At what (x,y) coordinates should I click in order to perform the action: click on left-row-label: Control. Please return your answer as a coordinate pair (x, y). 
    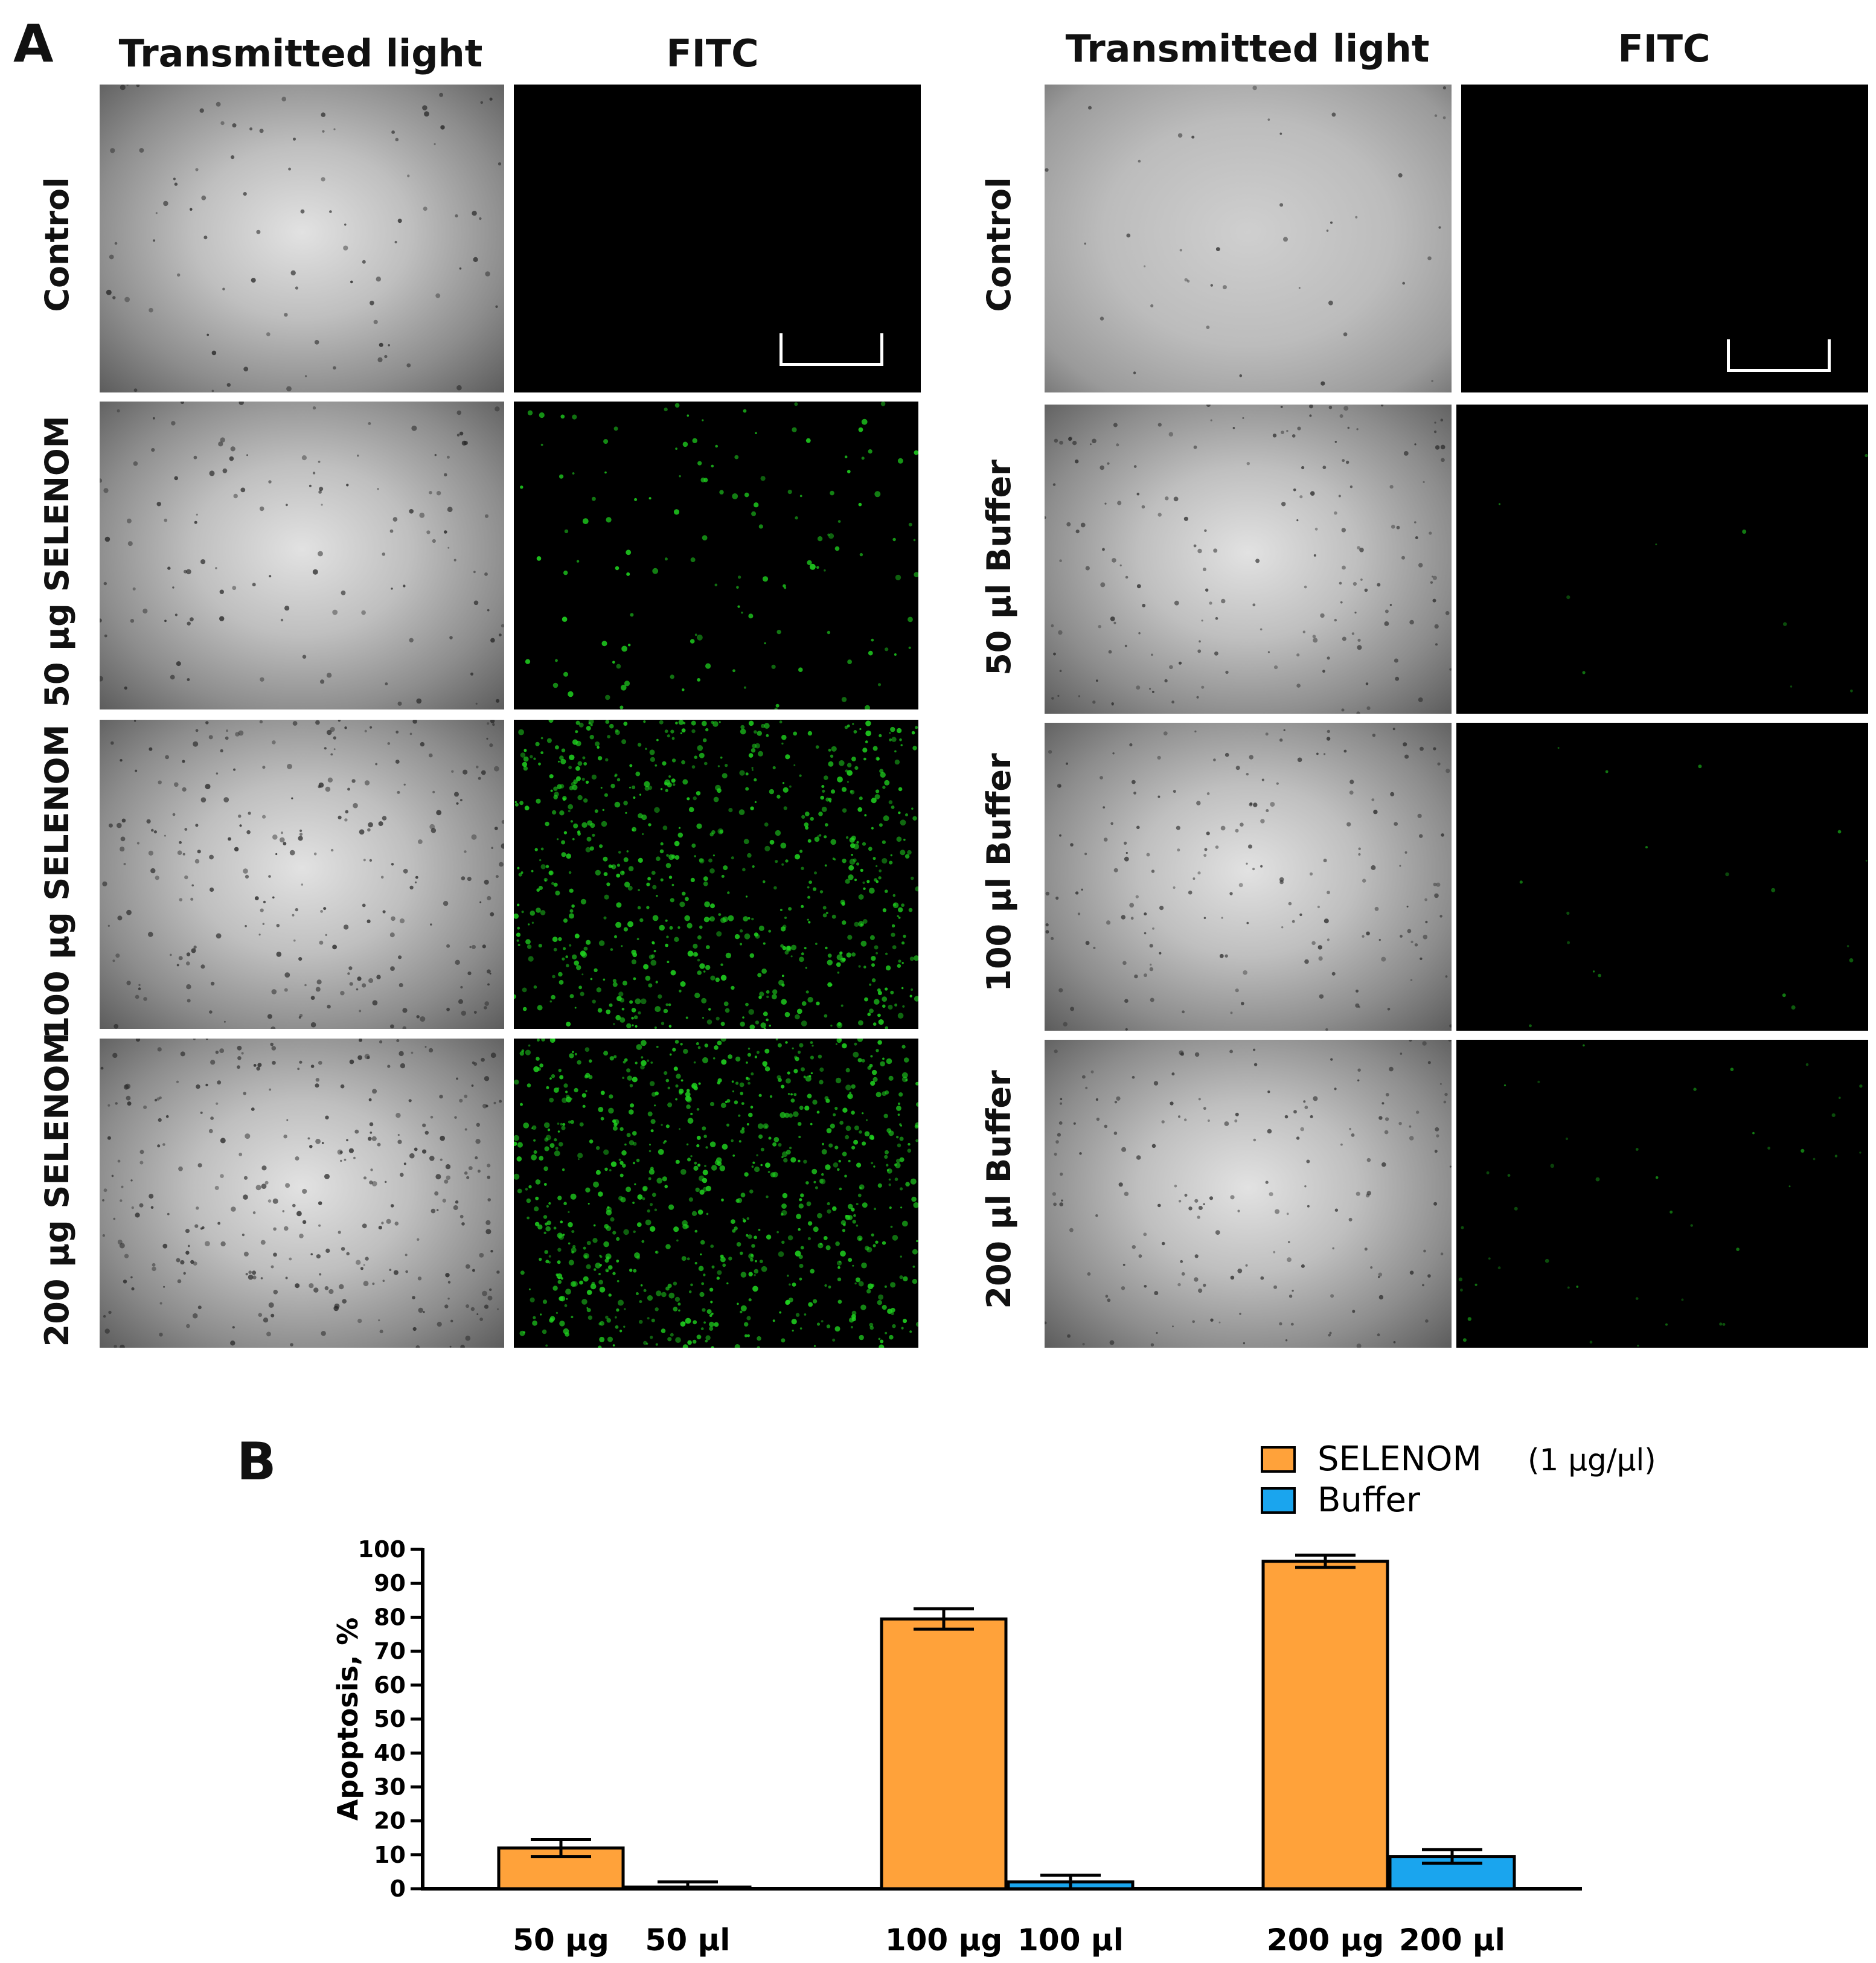
    Looking at the image, I should click on (57, 244).